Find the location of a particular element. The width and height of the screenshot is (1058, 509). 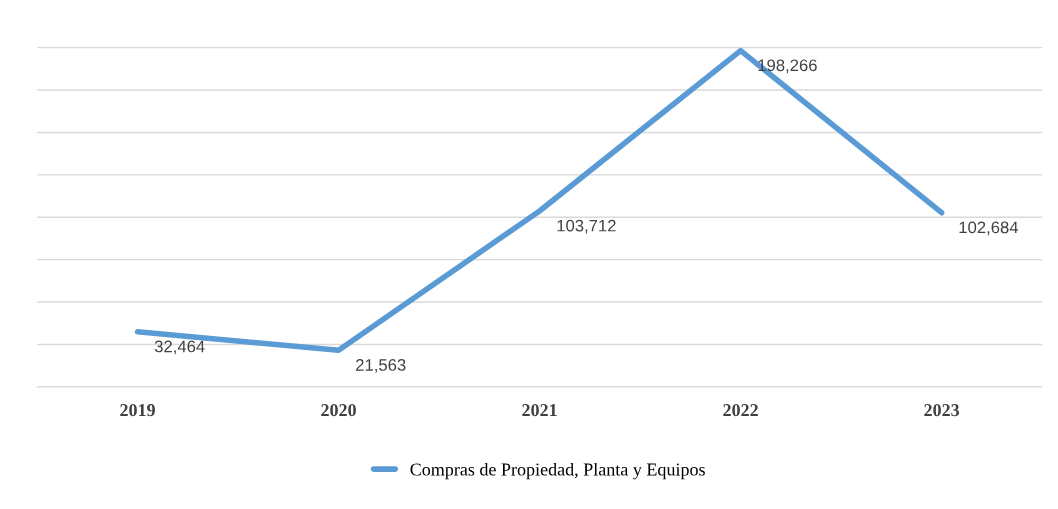

x-tick-label: 2019 is located at coordinates (137, 410).